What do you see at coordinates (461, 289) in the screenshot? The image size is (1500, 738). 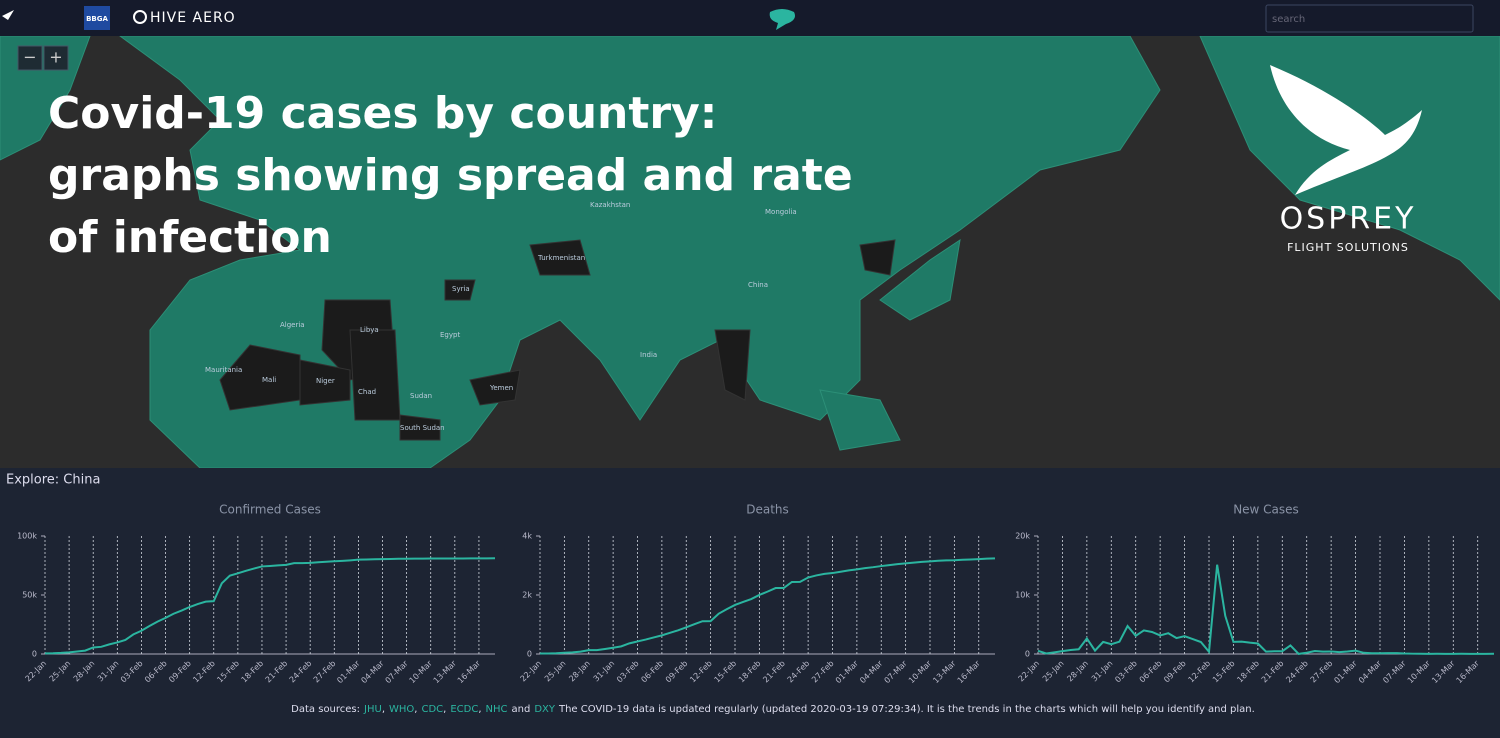 I see `map-label: Syria` at bounding box center [461, 289].